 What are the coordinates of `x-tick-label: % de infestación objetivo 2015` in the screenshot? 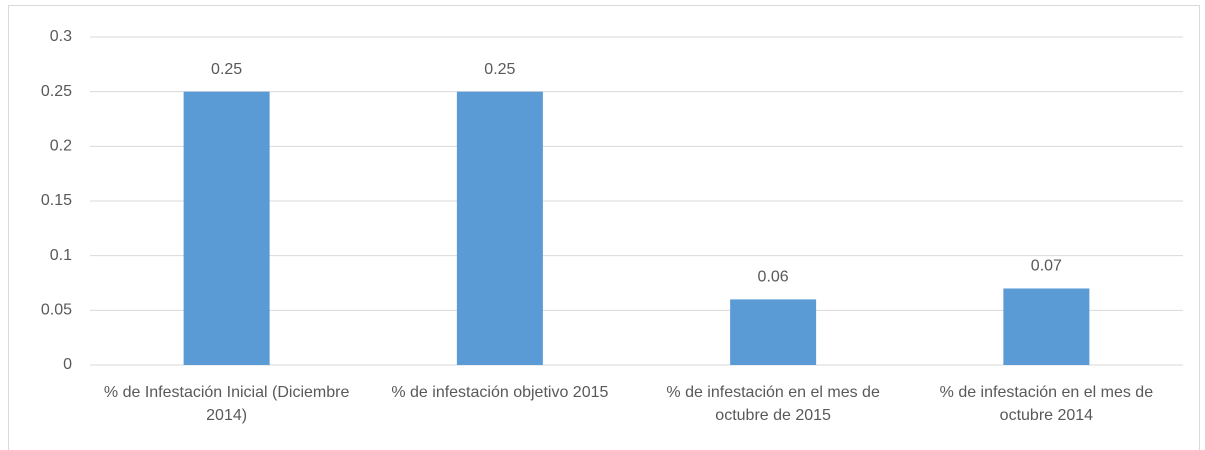 It's located at (500, 392).